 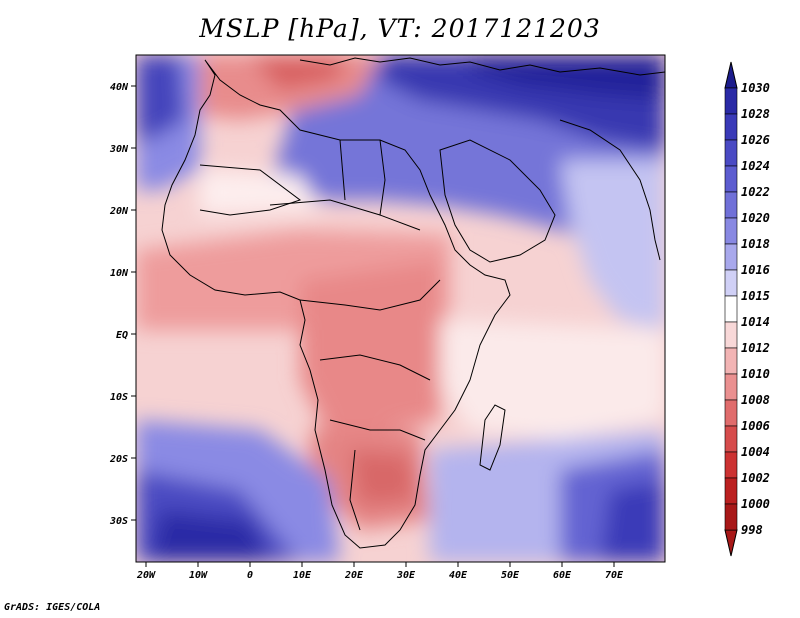 What do you see at coordinates (755, 88) in the screenshot?
I see `colorbar-label: 1030` at bounding box center [755, 88].